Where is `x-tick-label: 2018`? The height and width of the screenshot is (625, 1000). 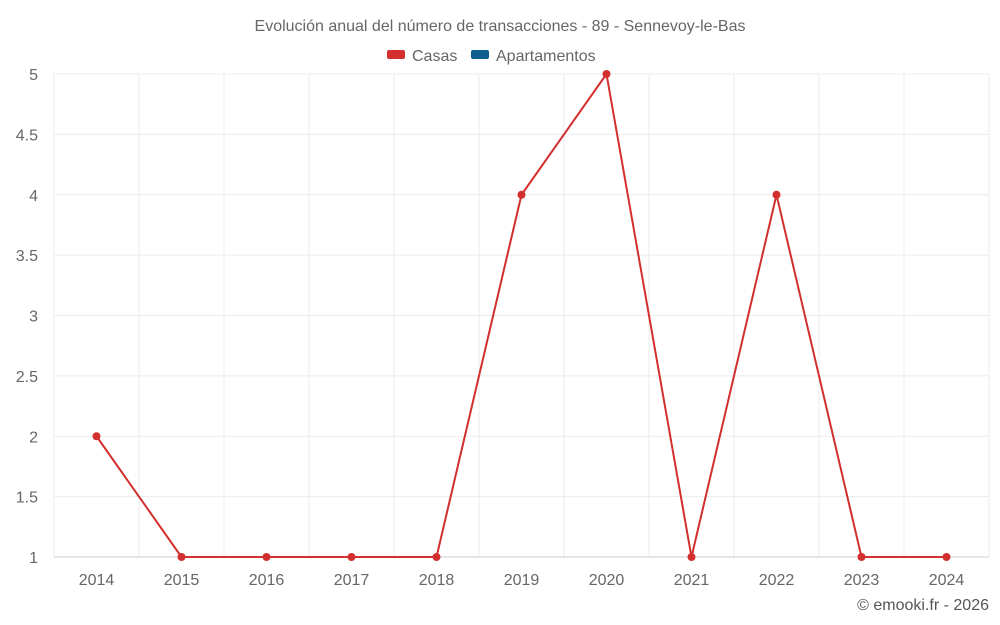 x-tick-label: 2018 is located at coordinates (437, 580).